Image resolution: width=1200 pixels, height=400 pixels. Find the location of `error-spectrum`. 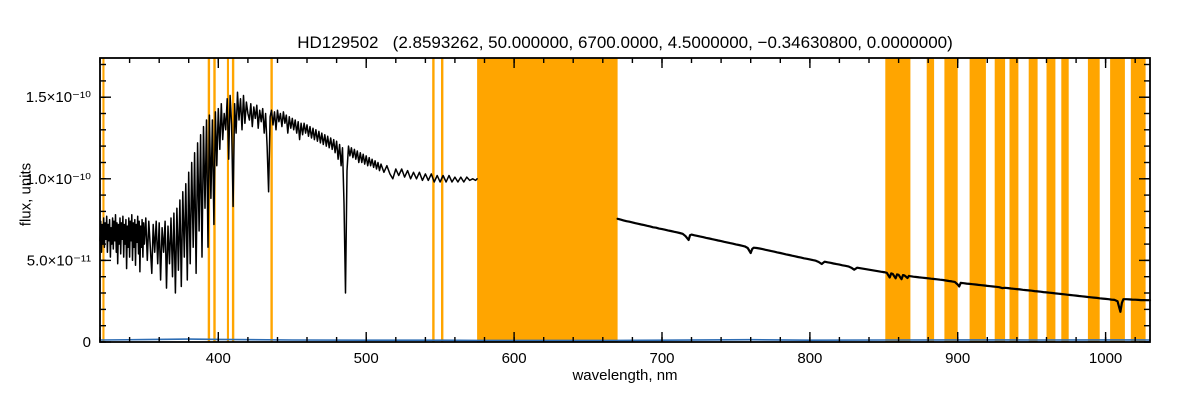

error-spectrum is located at coordinates (625, 340).